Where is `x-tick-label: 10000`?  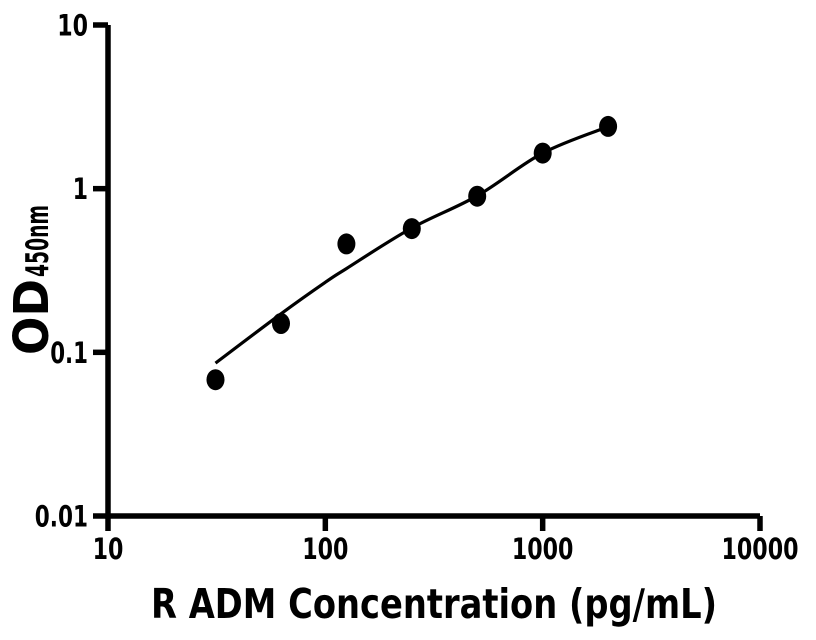 x-tick-label: 10000 is located at coordinates (760, 549).